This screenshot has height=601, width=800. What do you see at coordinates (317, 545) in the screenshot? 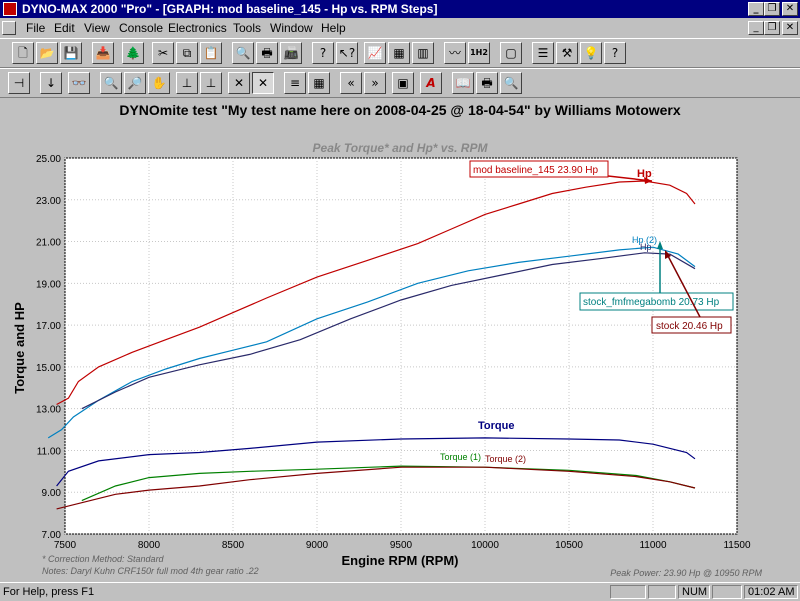
I see `x-tick-label: 9000` at bounding box center [317, 545].